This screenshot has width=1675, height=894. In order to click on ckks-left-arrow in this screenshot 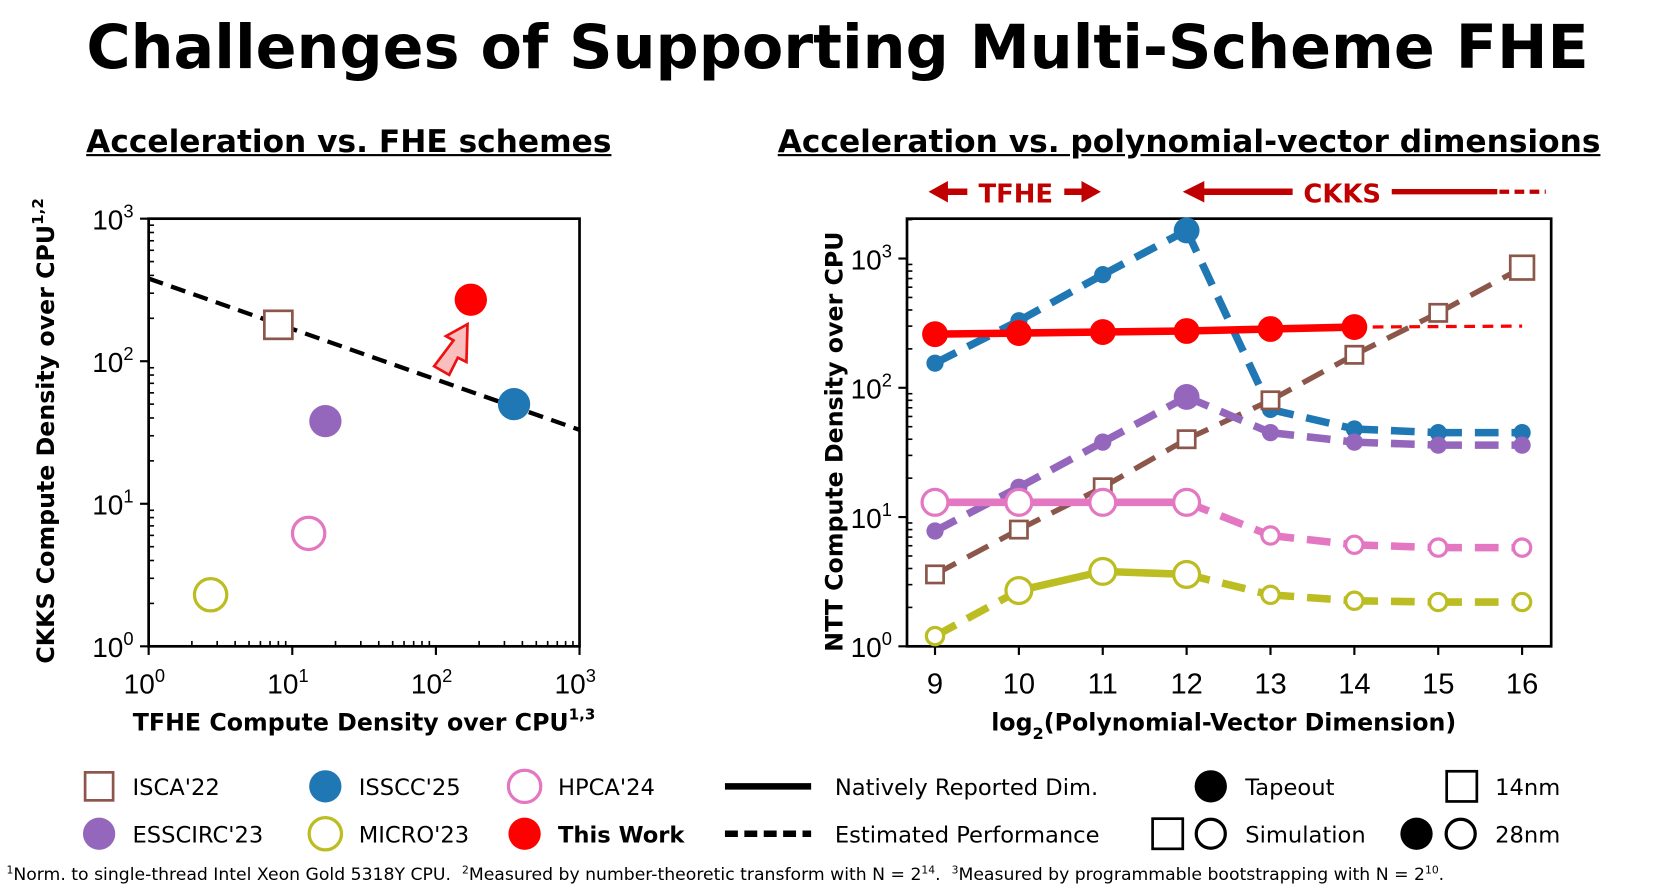, I will do `click(1237, 191)`.